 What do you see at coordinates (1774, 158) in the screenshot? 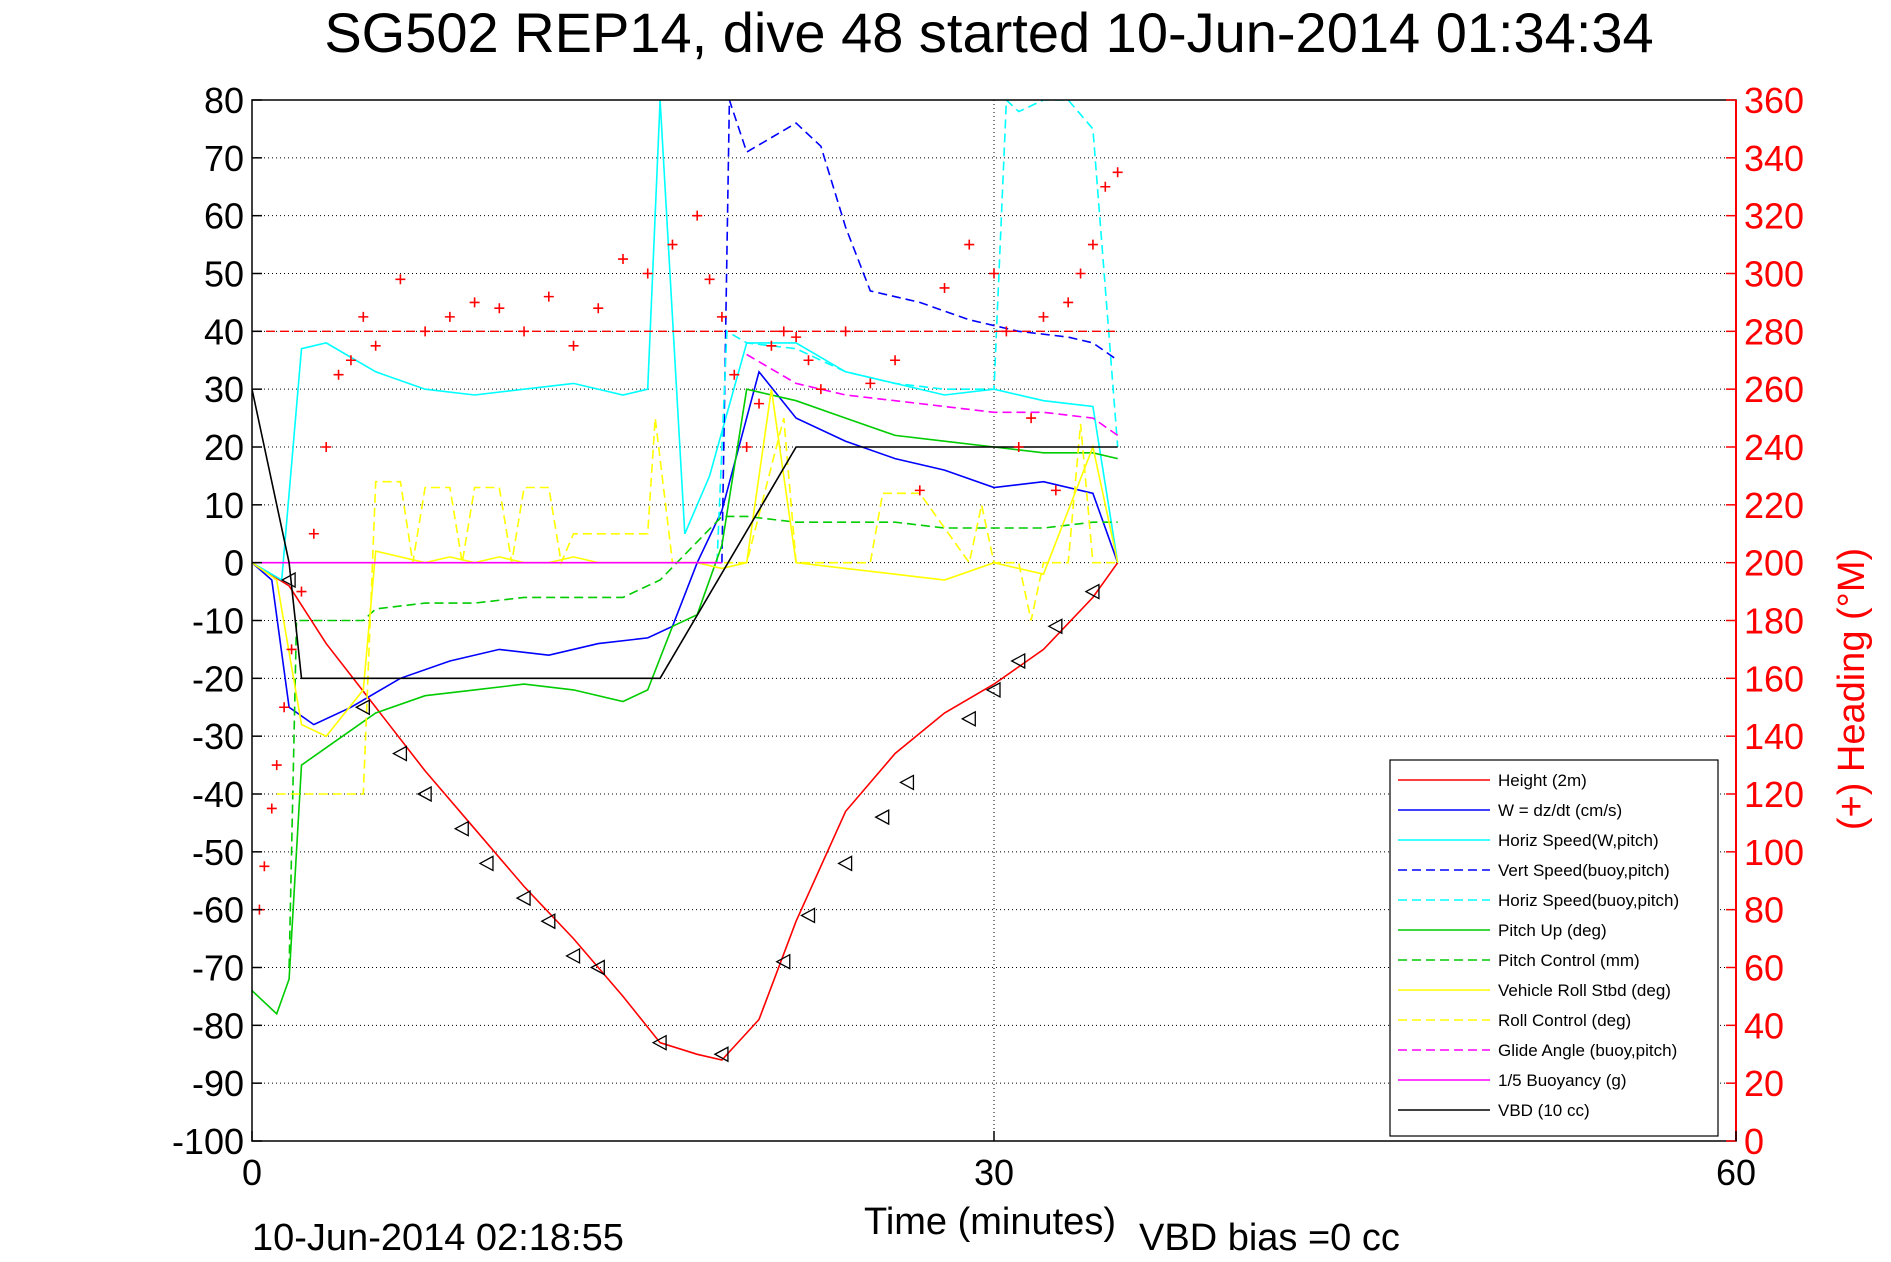
I see `right-tick-label: 340` at bounding box center [1774, 158].